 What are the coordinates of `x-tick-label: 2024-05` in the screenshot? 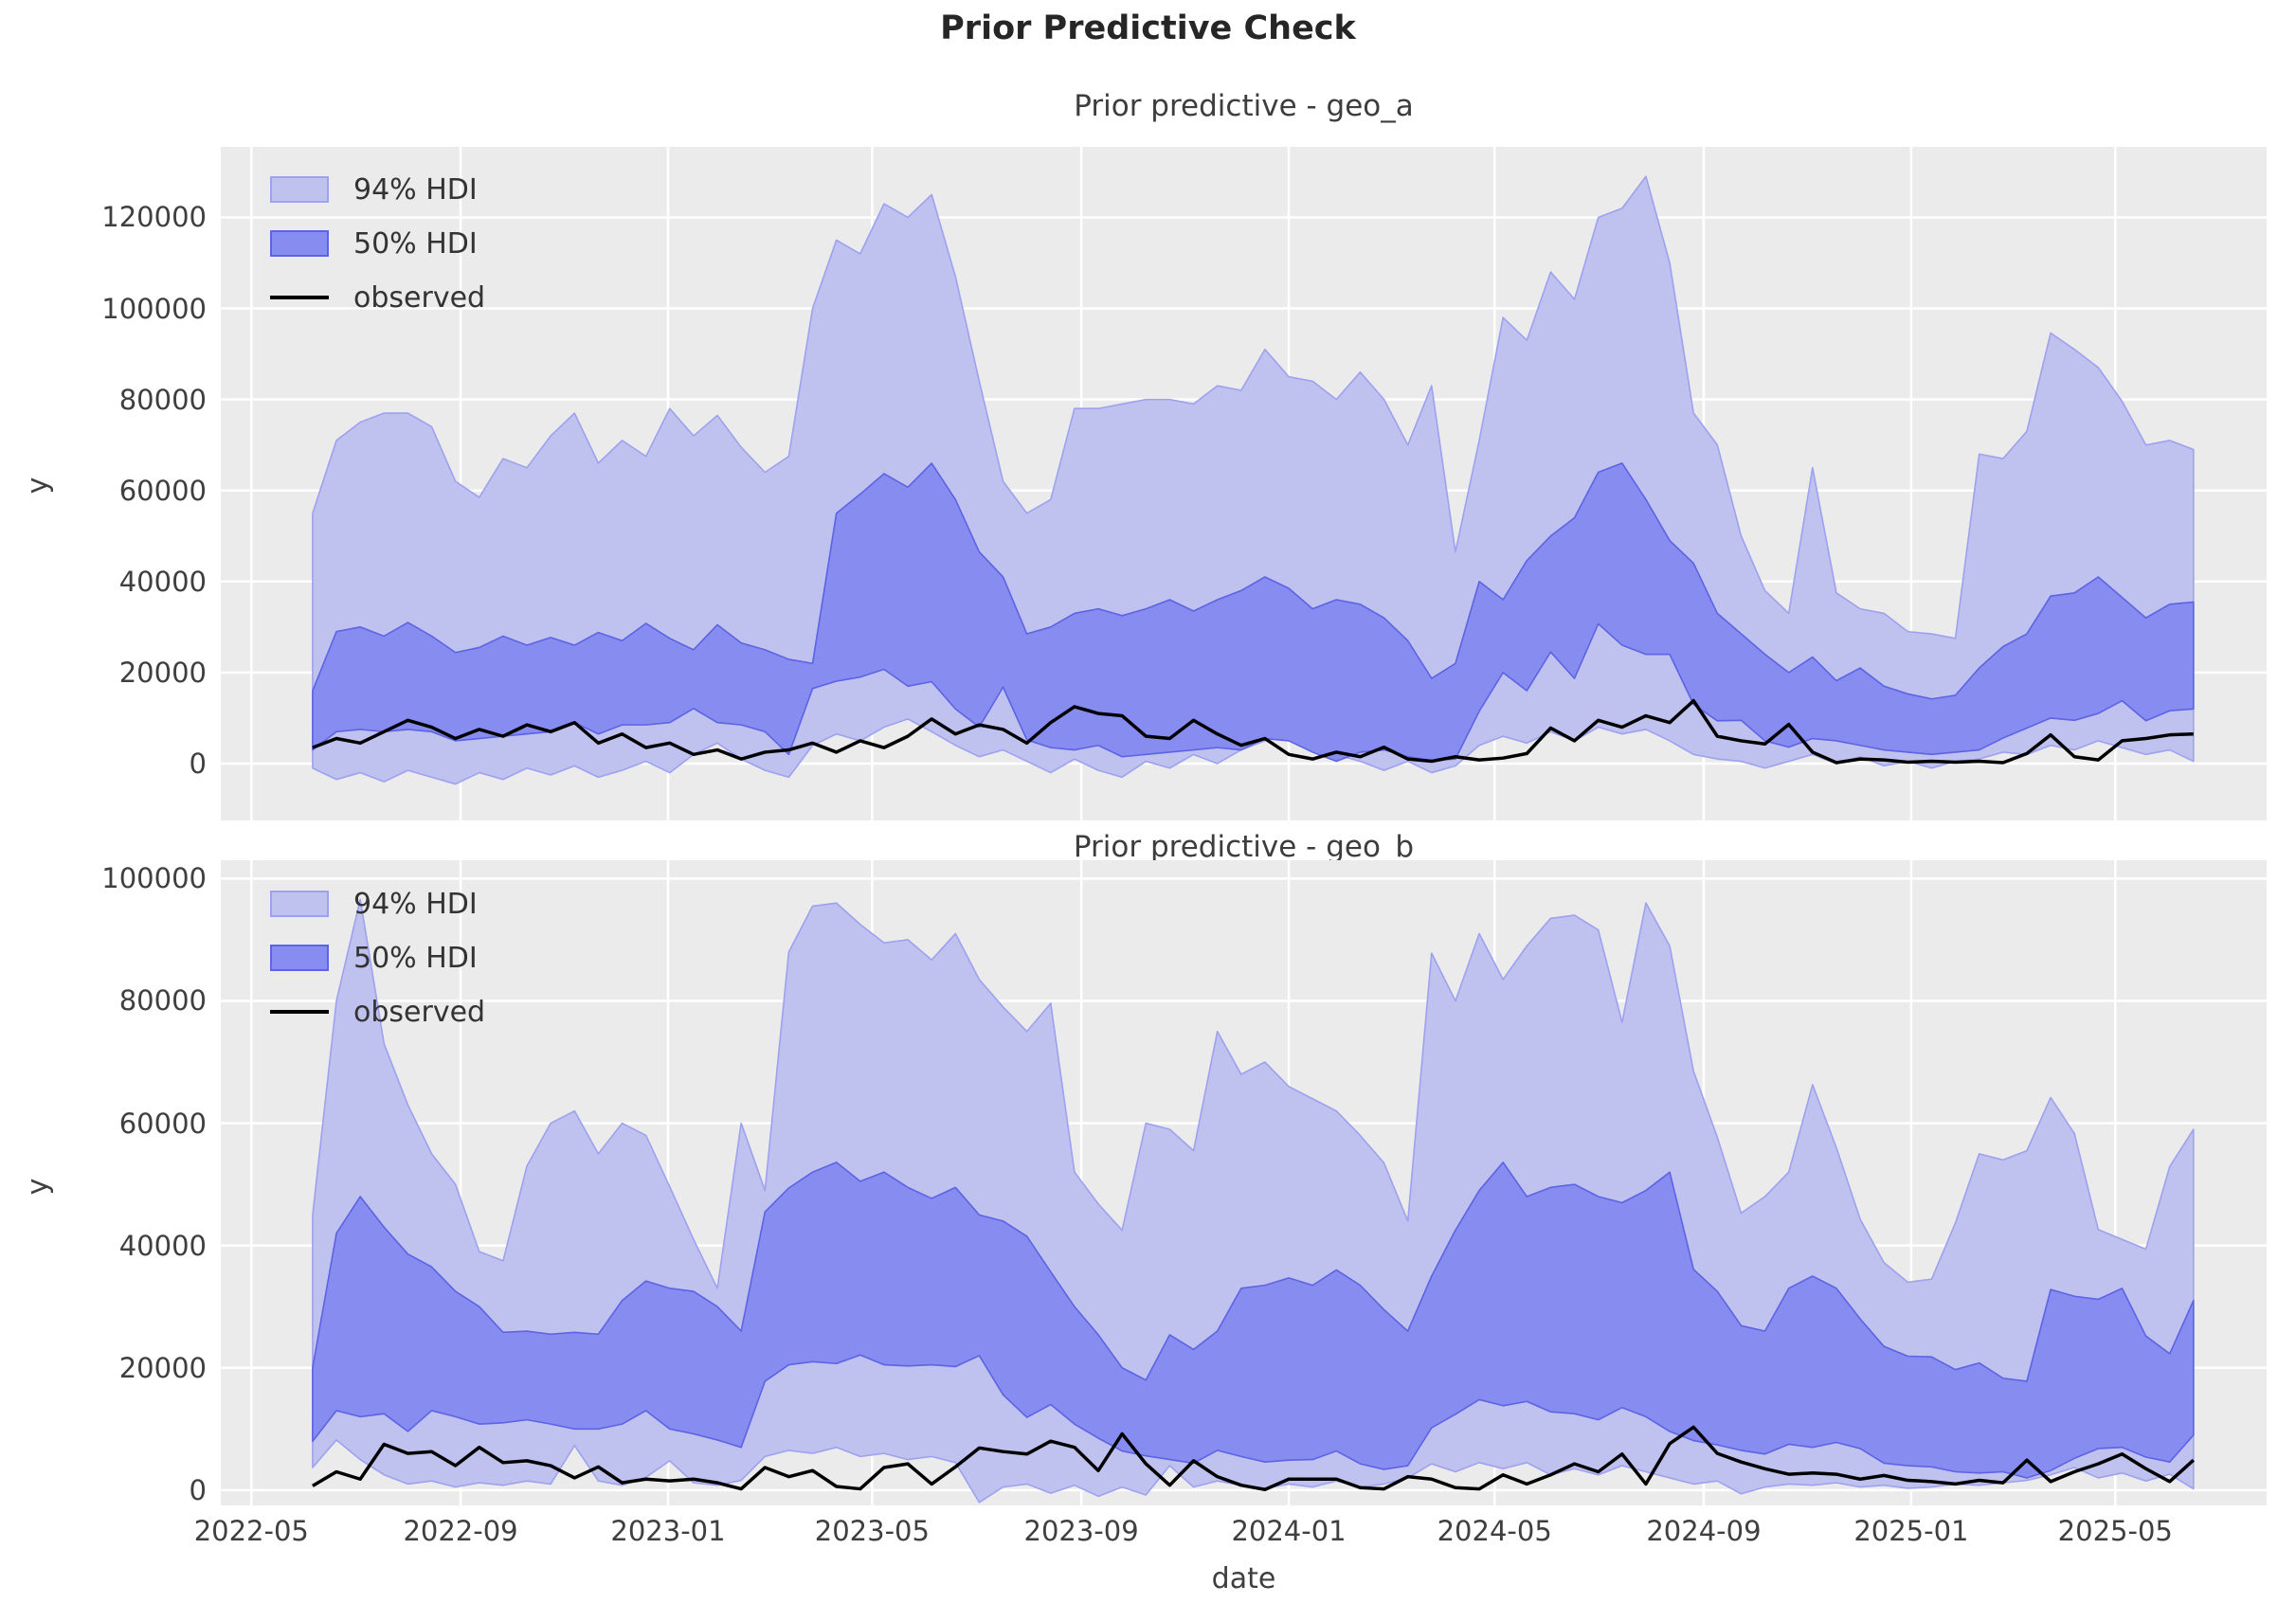 It's located at (1494, 1531).